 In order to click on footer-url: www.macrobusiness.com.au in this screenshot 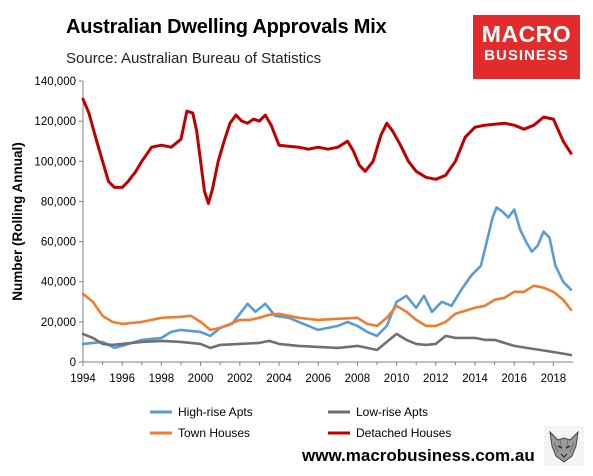, I will do `click(418, 455)`.